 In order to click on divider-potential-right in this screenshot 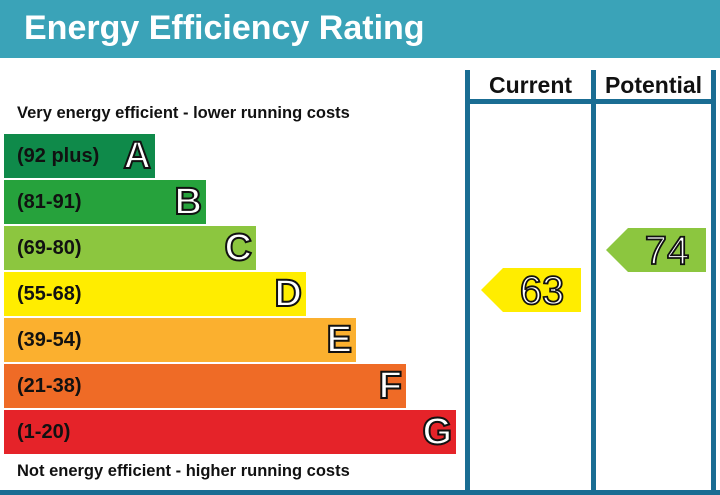, I will do `click(713, 282)`.